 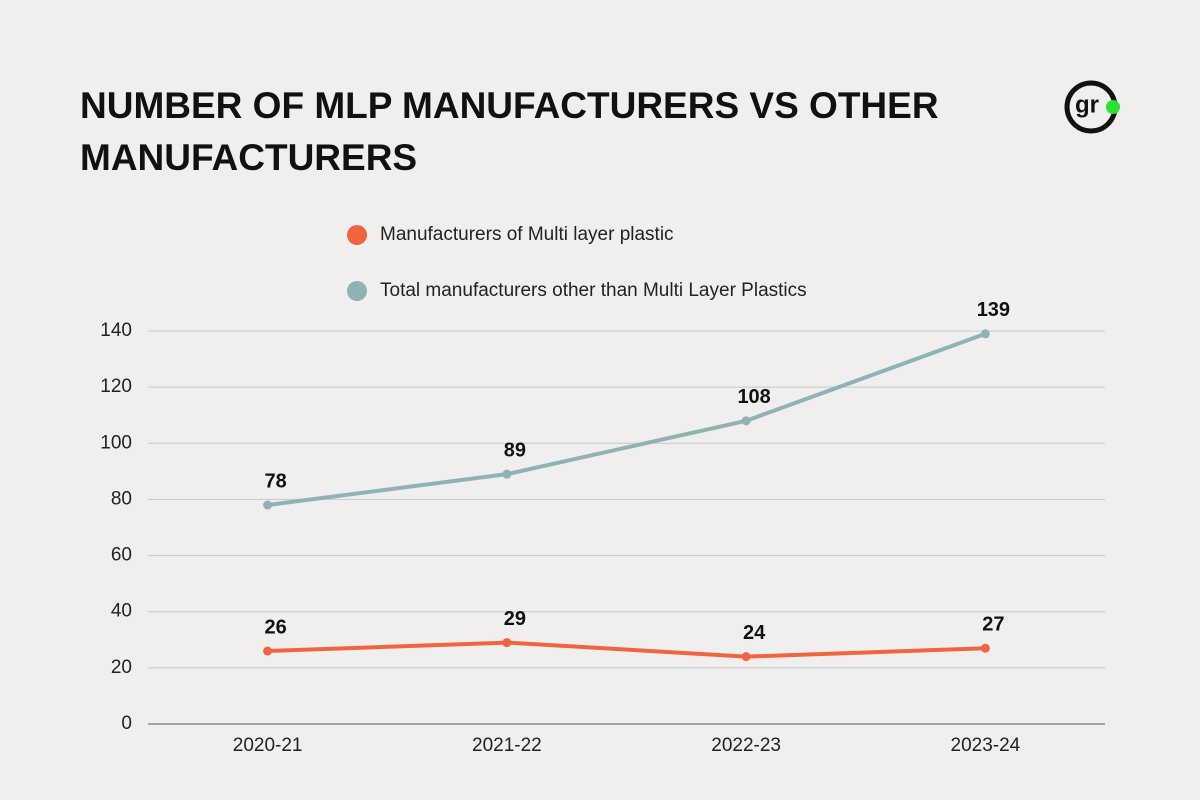 I want to click on logo: gr, so click(x=1087, y=104).